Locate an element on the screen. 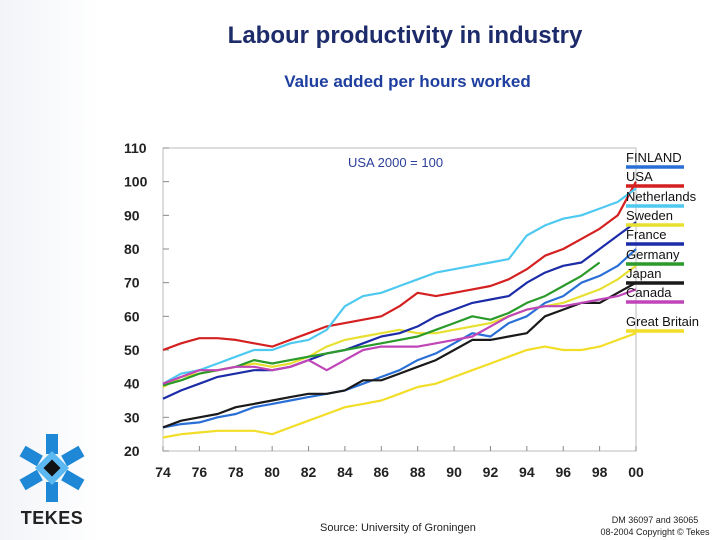 The width and height of the screenshot is (720, 540). y-tick-label: 90 is located at coordinates (132, 215).